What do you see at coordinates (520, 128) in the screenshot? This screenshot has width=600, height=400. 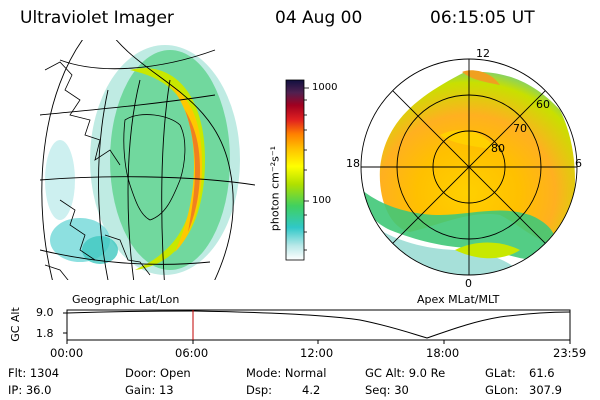 I see `lat-label-70: 70` at bounding box center [520, 128].